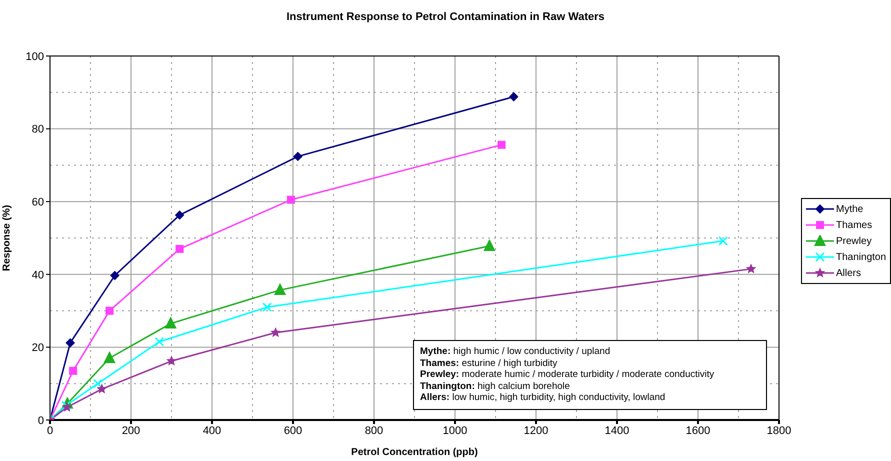 The width and height of the screenshot is (891, 461). What do you see at coordinates (779, 430) in the screenshot?
I see `x-tick-label: 1800` at bounding box center [779, 430].